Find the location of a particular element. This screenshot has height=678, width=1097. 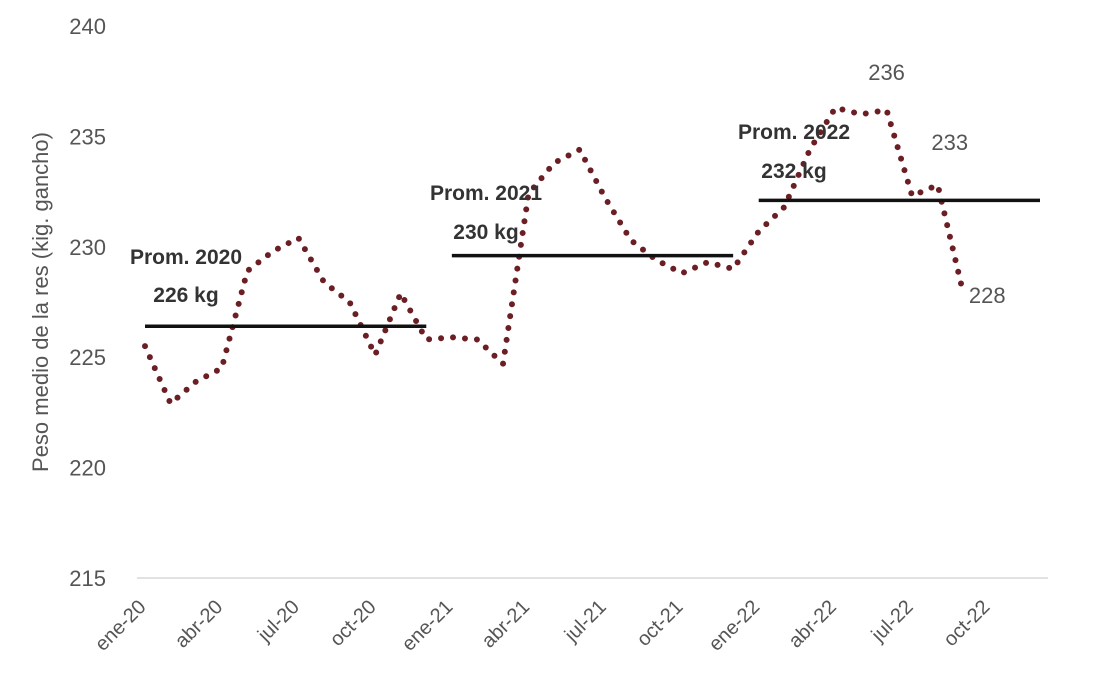

y-tick-label: 235 is located at coordinates (87, 136).